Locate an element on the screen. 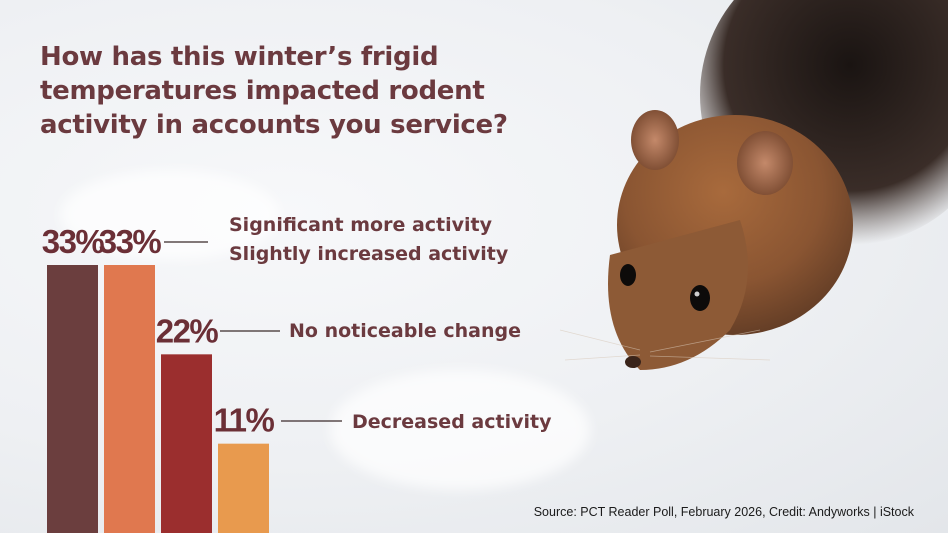 This screenshot has width=948, height=533. mouse-eye-left is located at coordinates (628, 275).